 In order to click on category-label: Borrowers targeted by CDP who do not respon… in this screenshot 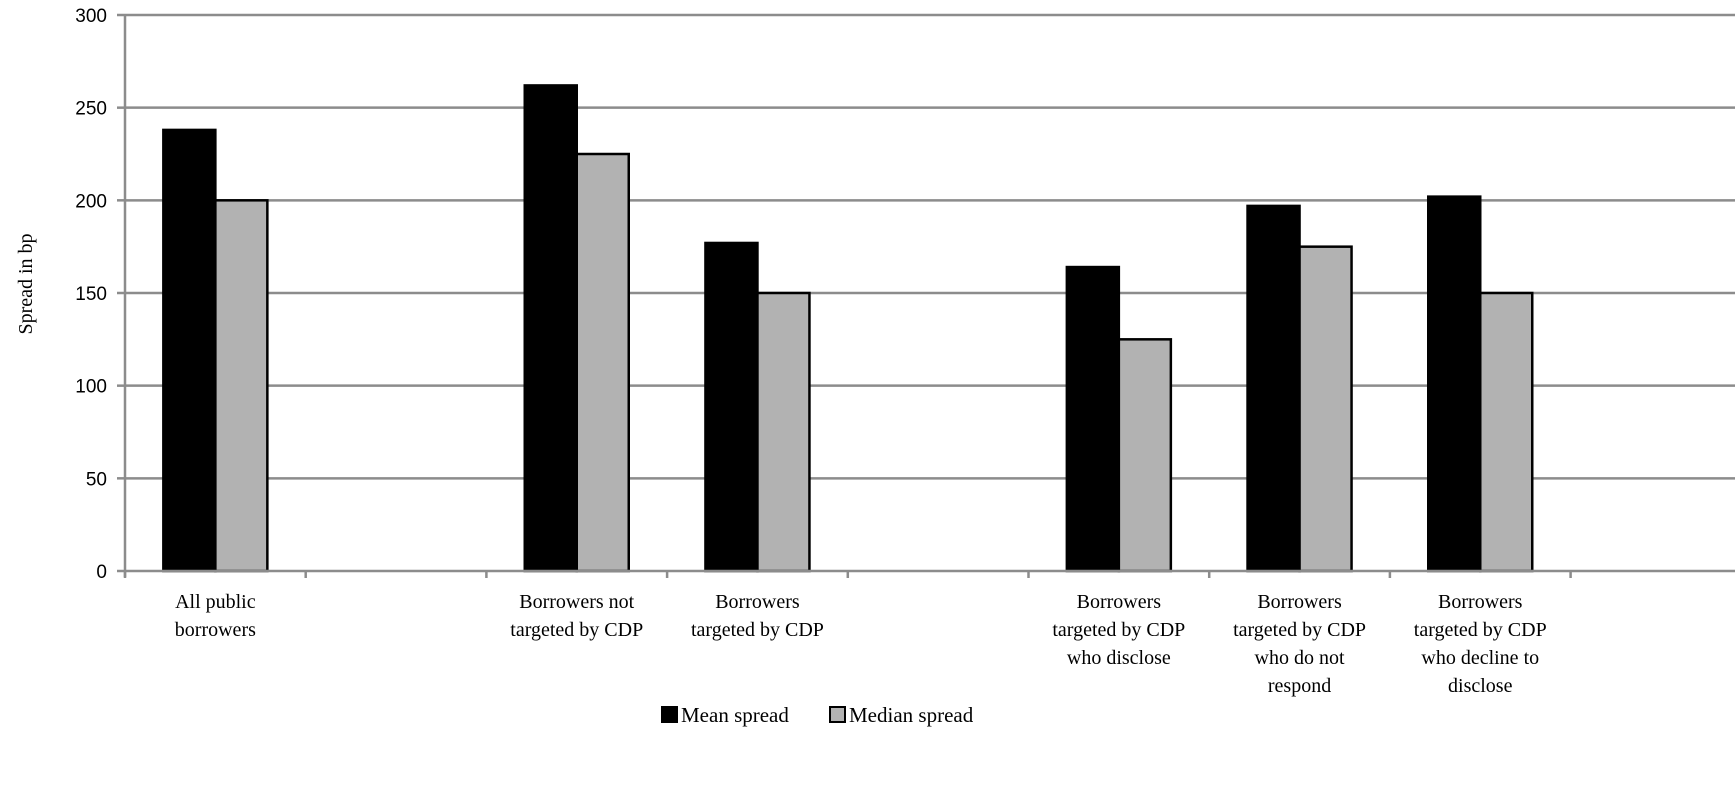, I will do `click(1299, 644)`.